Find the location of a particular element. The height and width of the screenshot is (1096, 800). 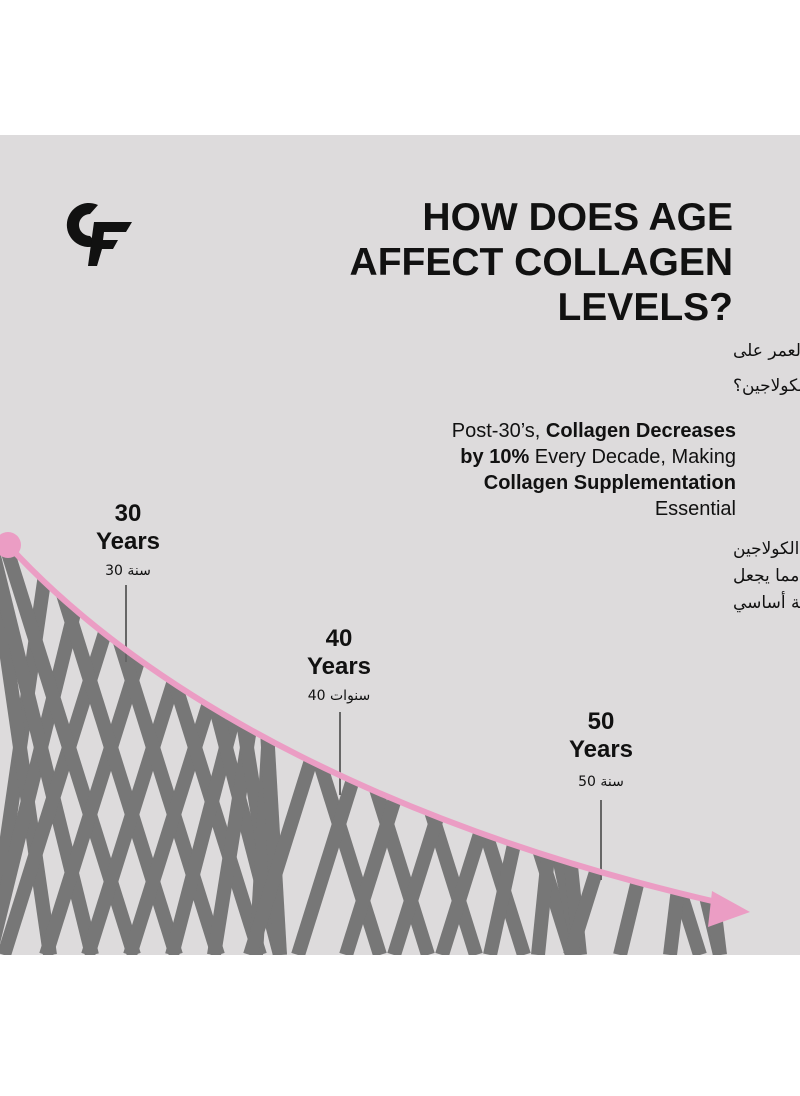

age-number: 50 is located at coordinates (601, 721).